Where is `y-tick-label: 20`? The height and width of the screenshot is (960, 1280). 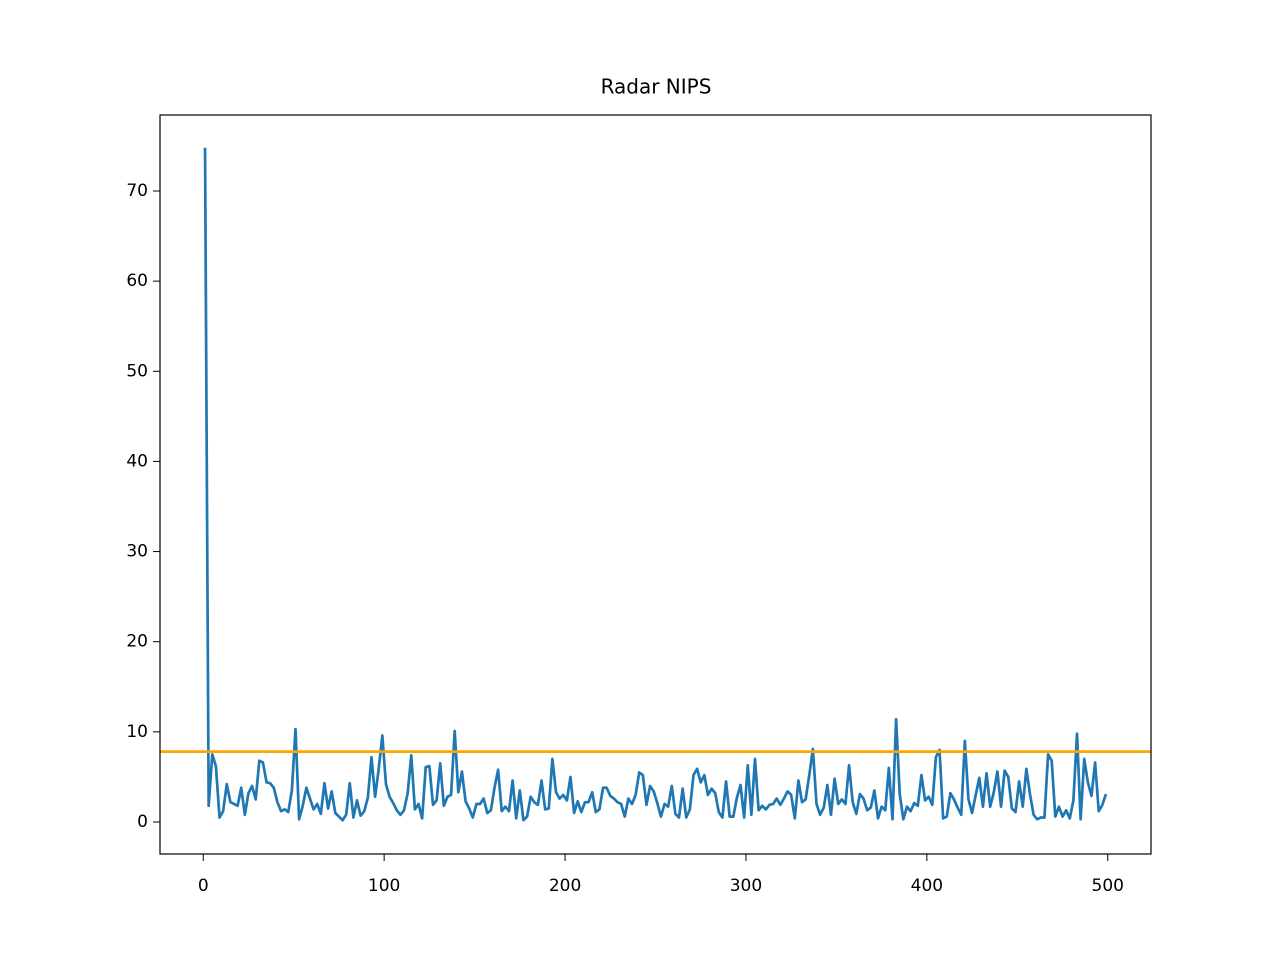 y-tick-label: 20 is located at coordinates (137, 642).